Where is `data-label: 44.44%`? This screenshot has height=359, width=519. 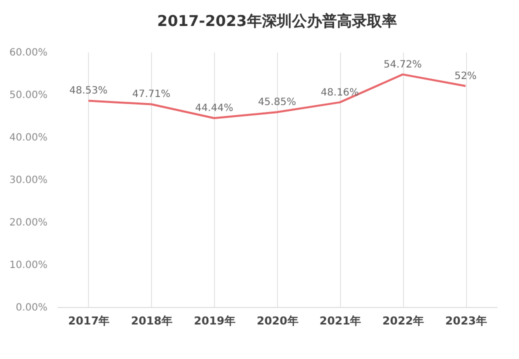
data-label: 44.44% is located at coordinates (214, 108).